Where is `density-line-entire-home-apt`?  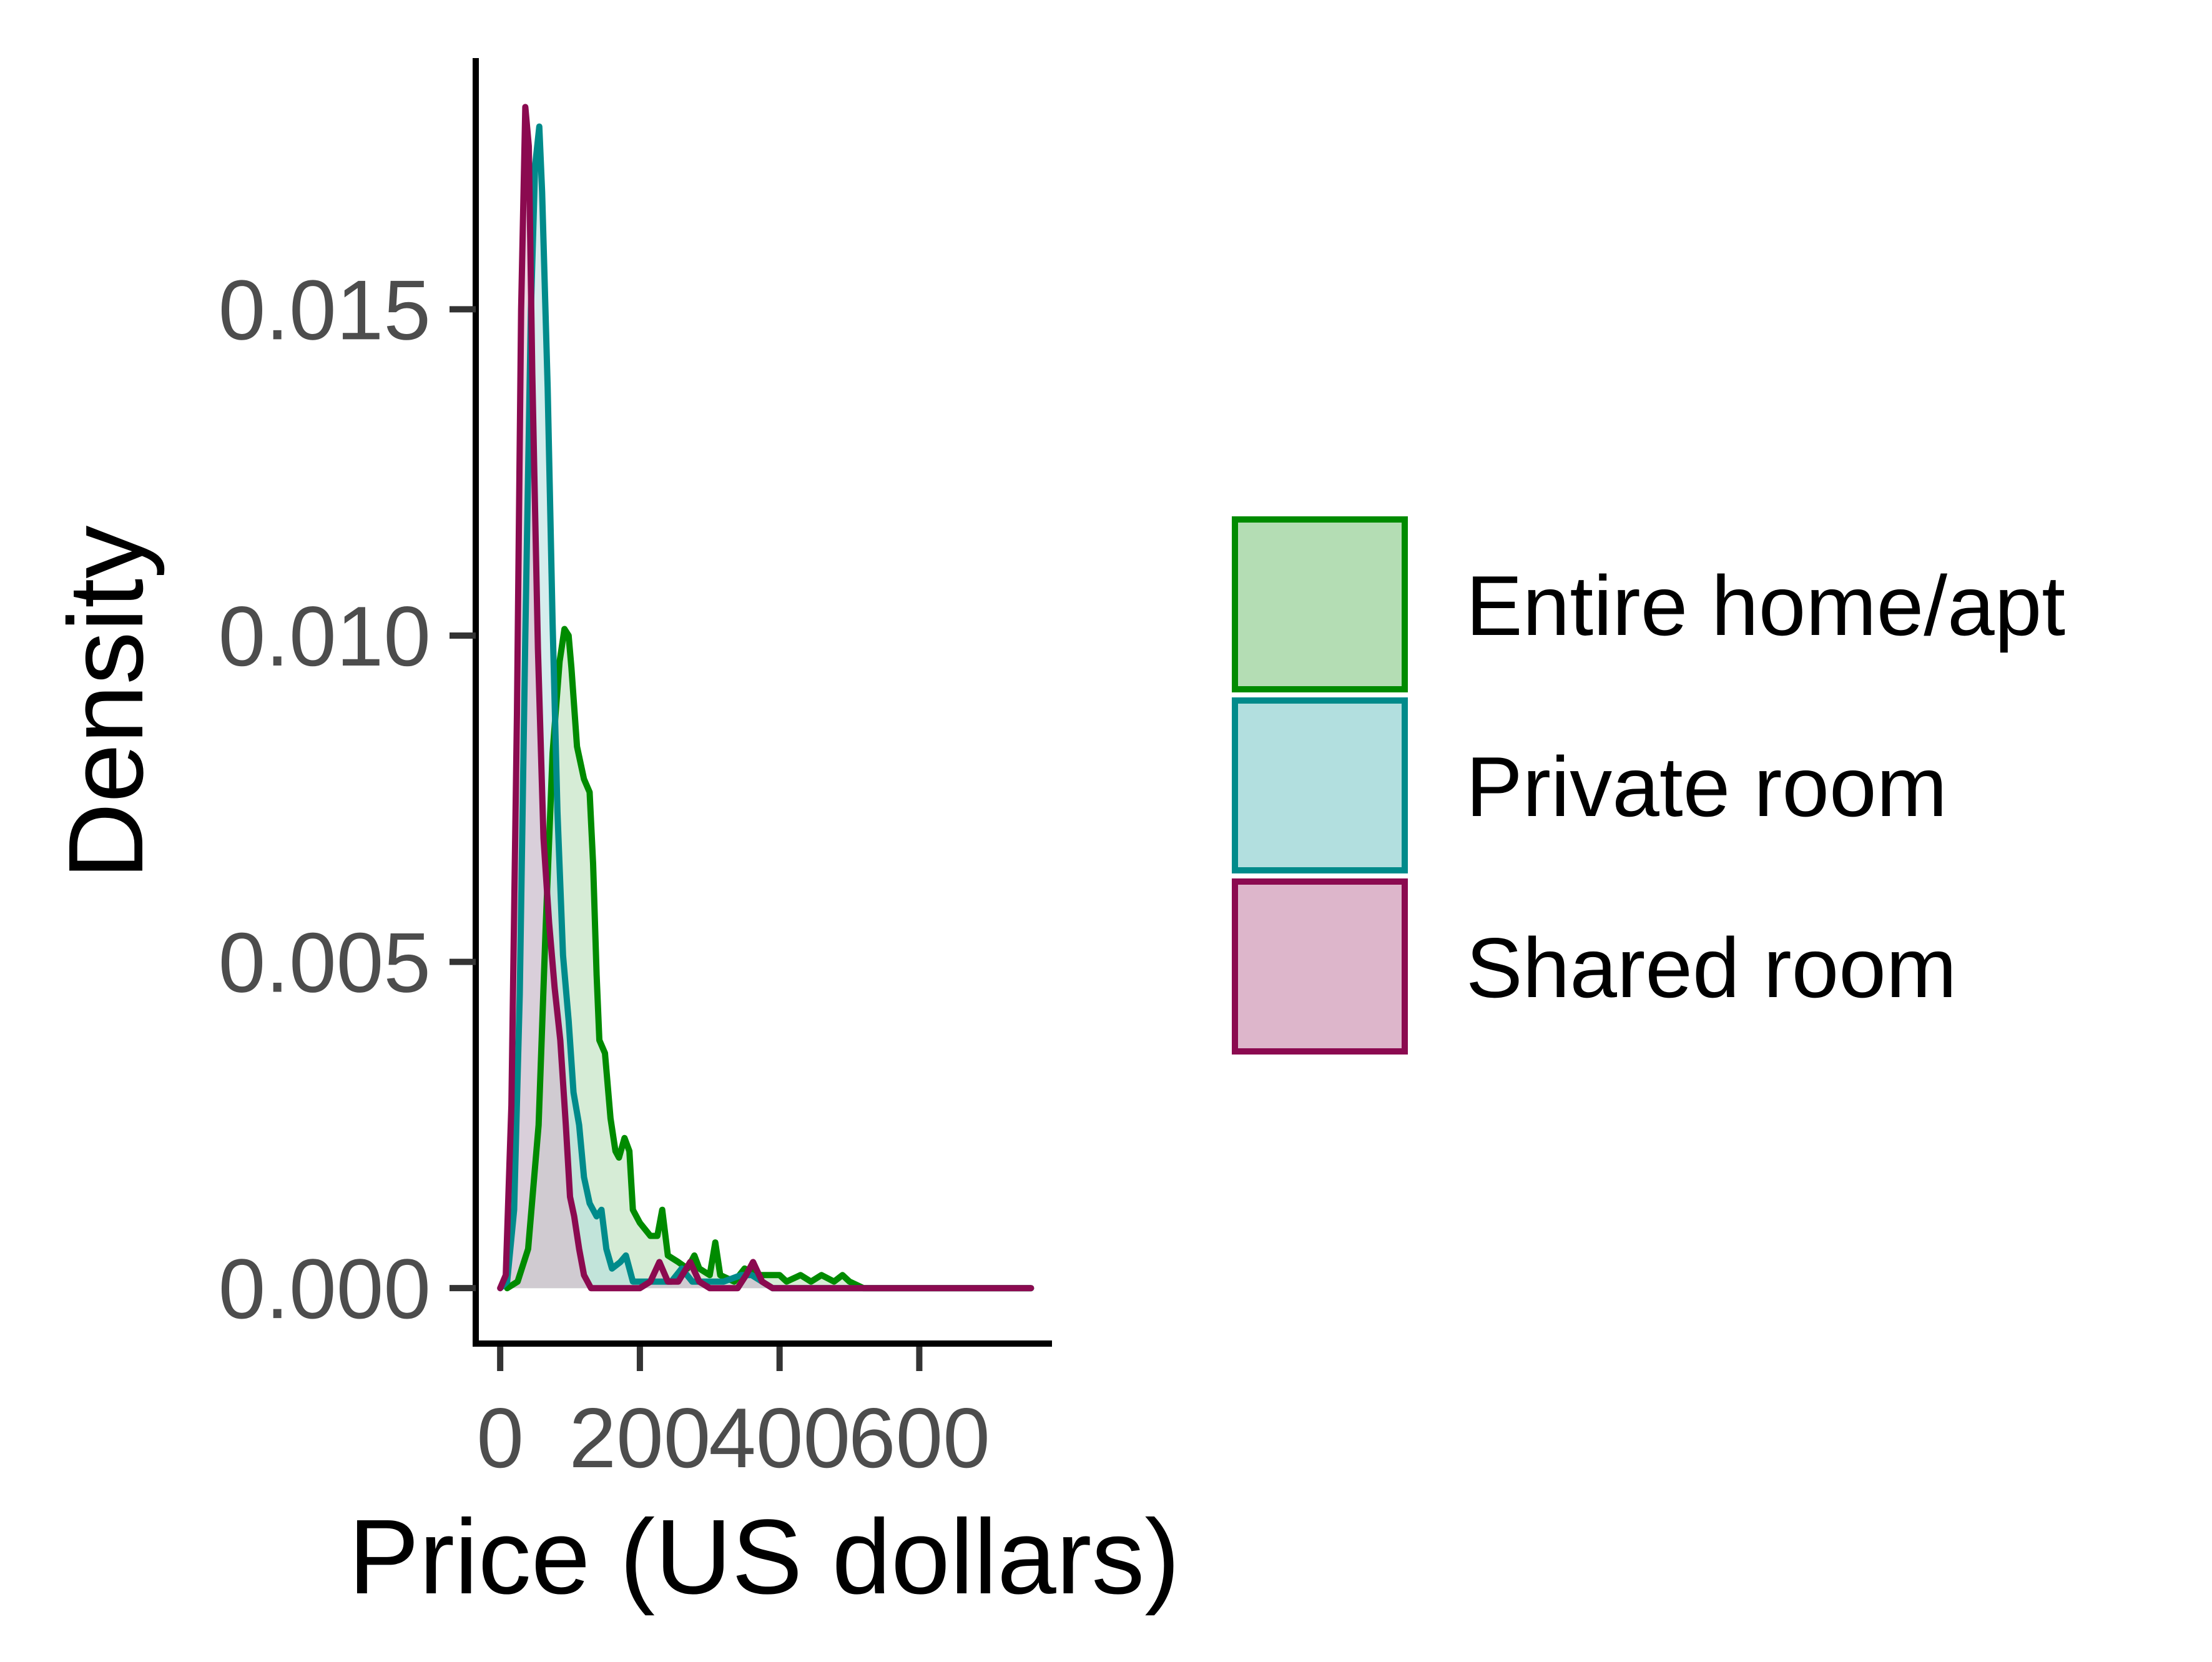
density-line-entire-home-apt is located at coordinates (769, 959).